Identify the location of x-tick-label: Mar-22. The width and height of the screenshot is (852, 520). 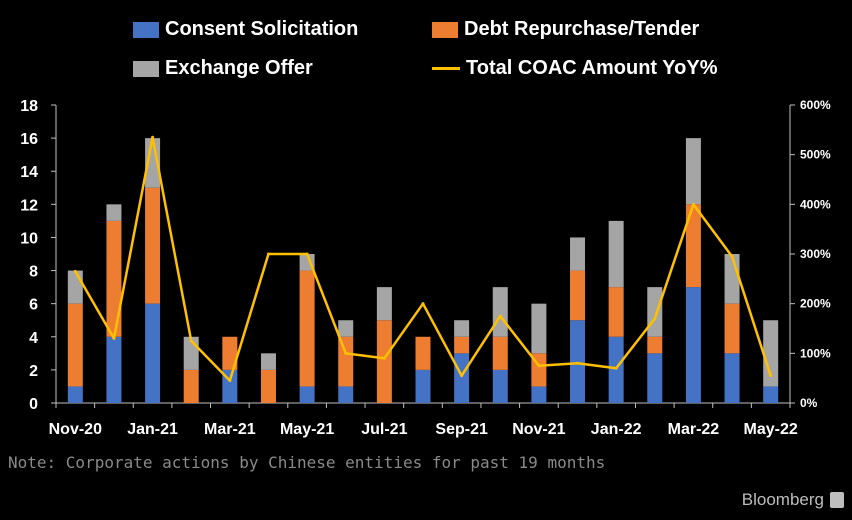
(694, 429).